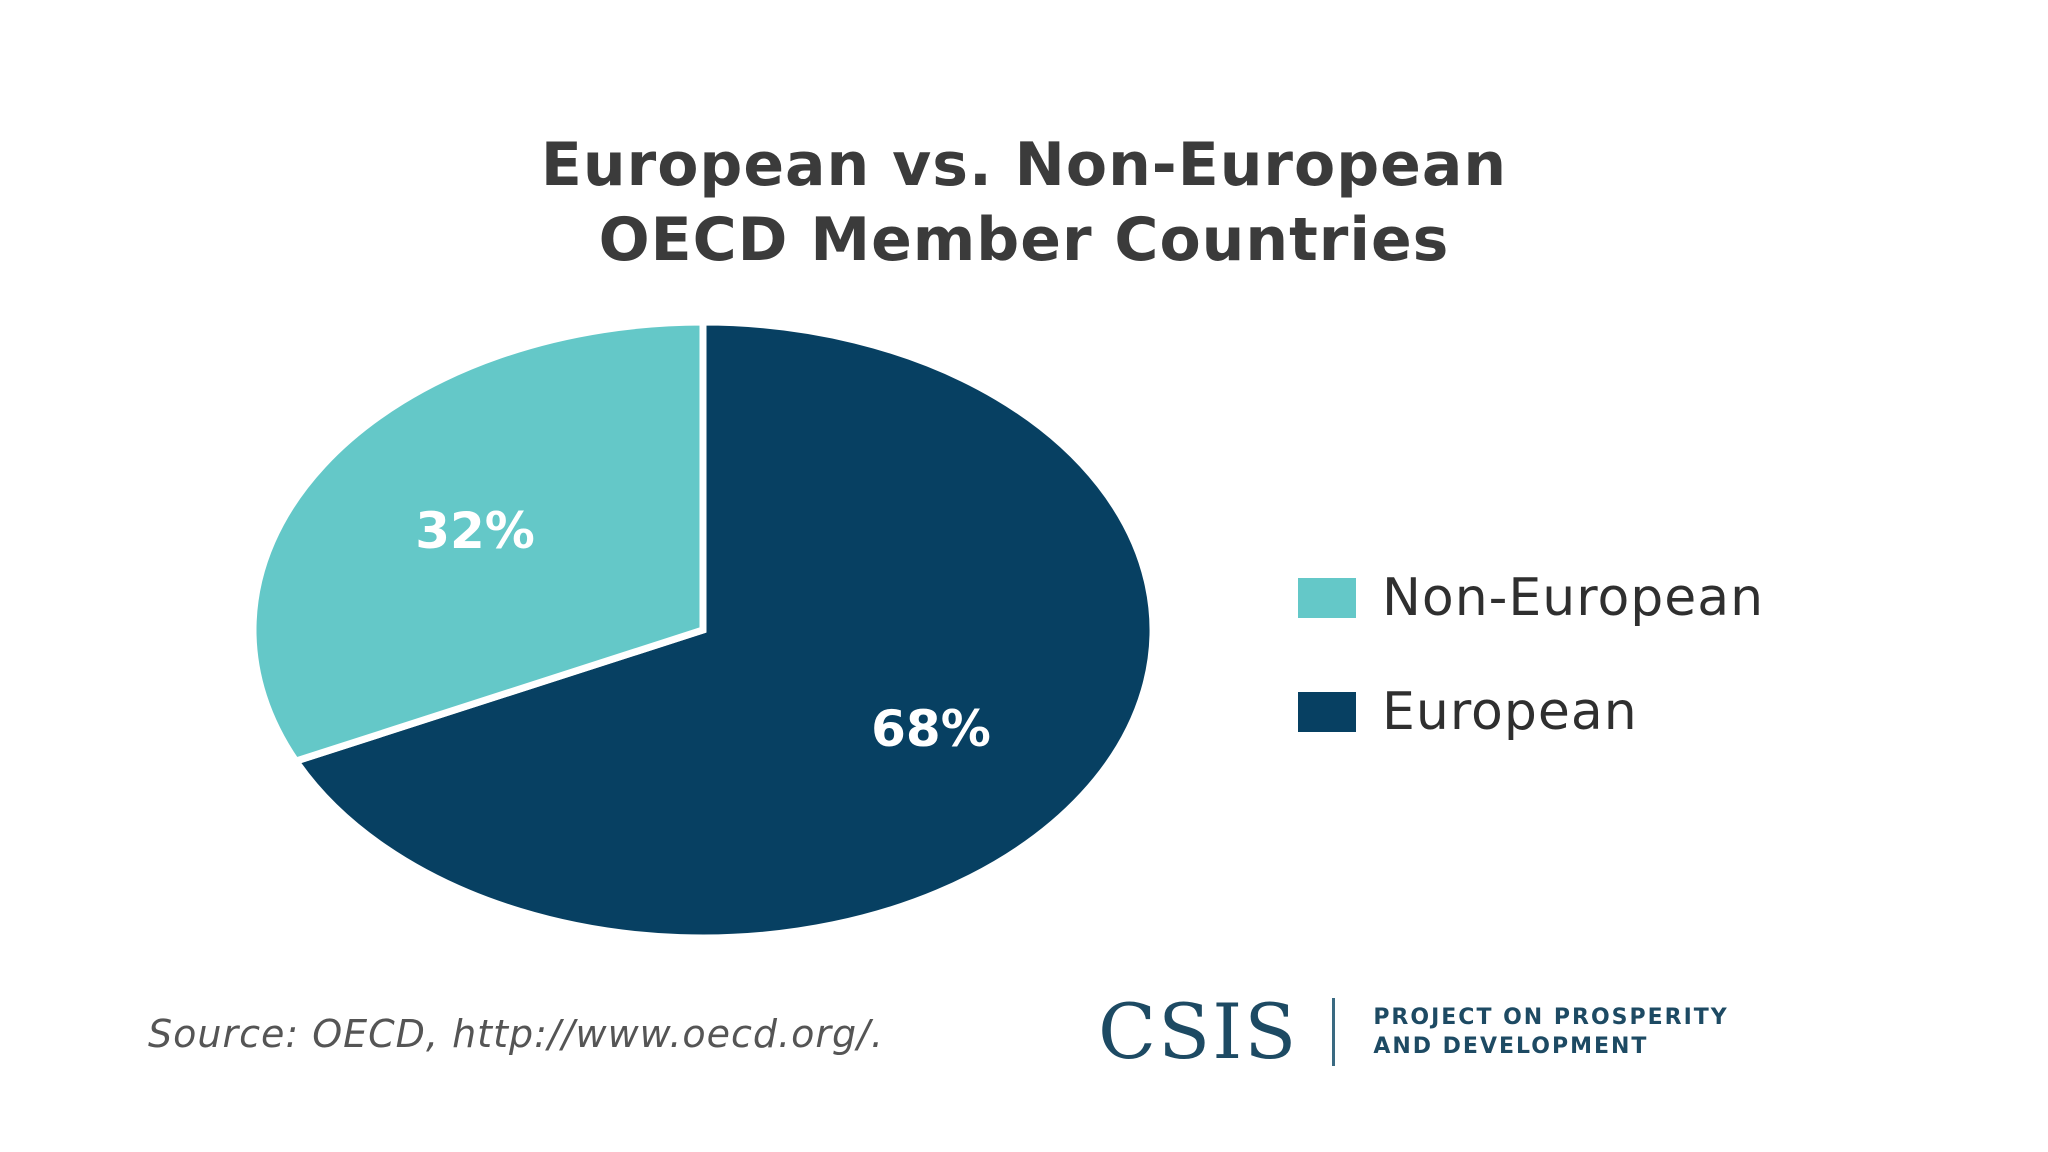 The width and height of the screenshot is (2048, 1152). I want to click on logo-subtitle-line-1: PROJECT ON PROSPERITY, so click(1551, 1017).